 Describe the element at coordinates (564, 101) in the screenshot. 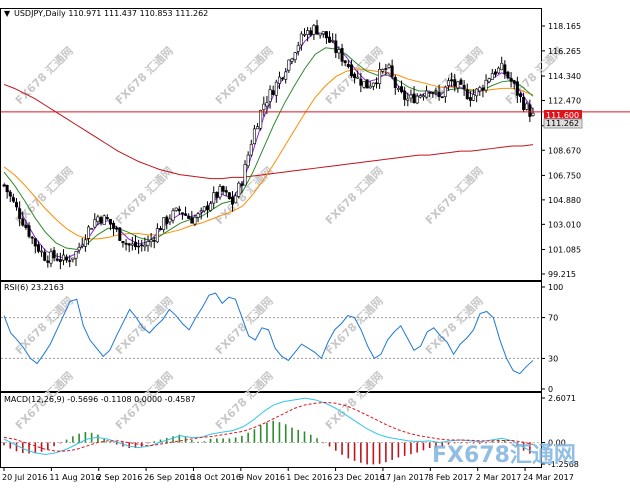

I see `price-tick-label: 112.470` at that location.